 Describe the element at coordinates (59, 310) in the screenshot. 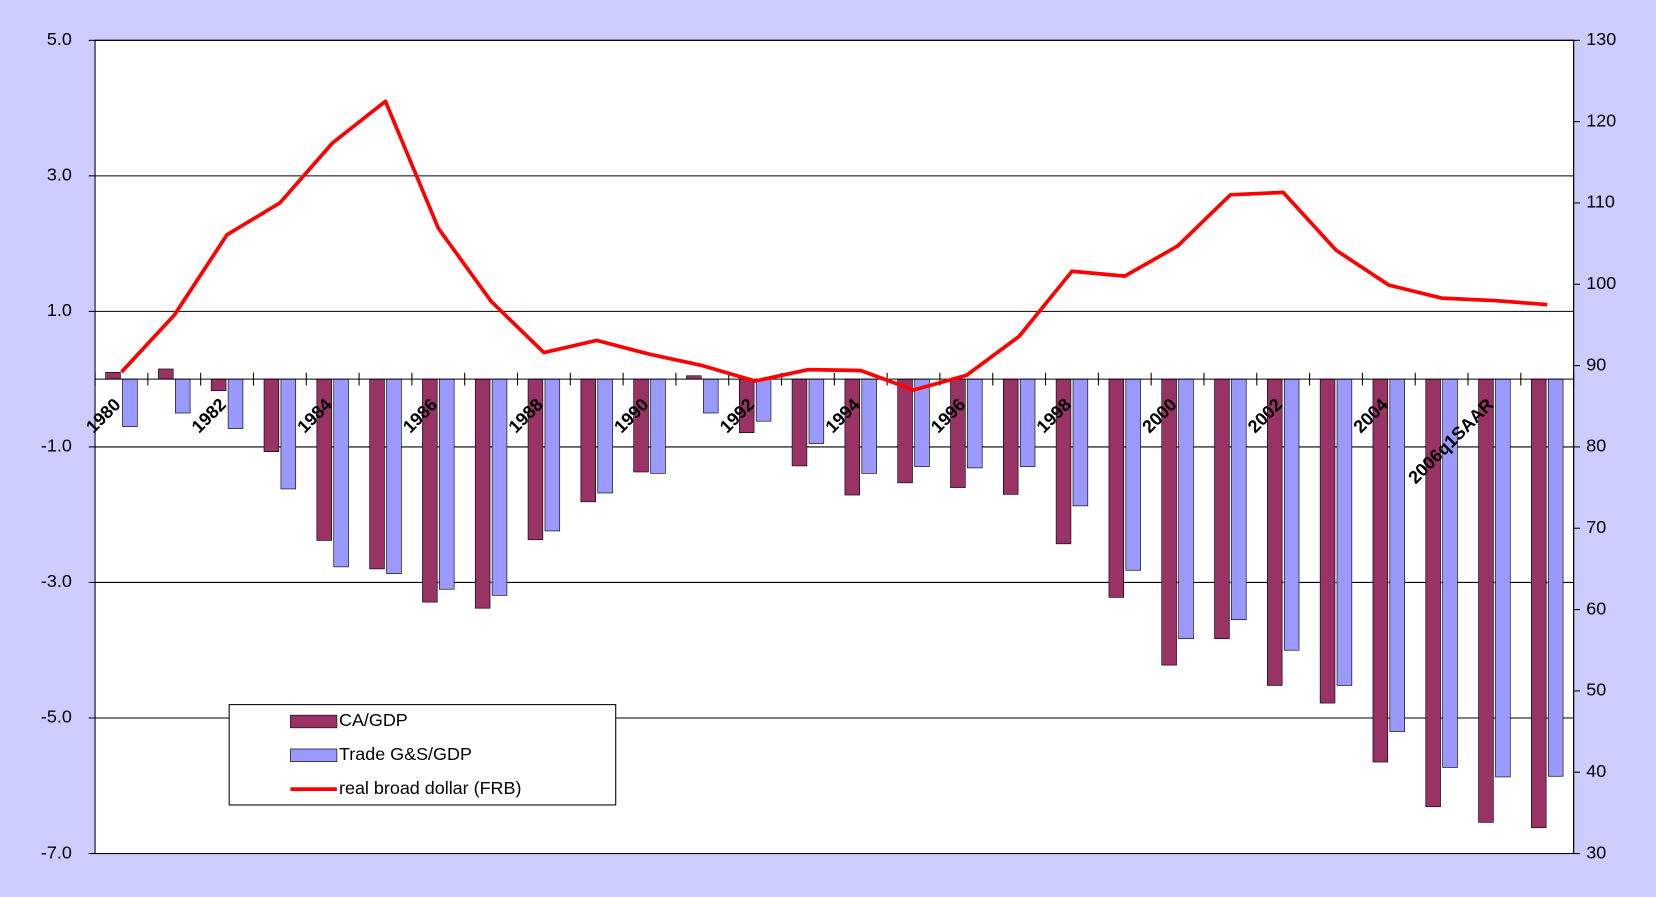

I see `y-tick-label: 1.0` at that location.